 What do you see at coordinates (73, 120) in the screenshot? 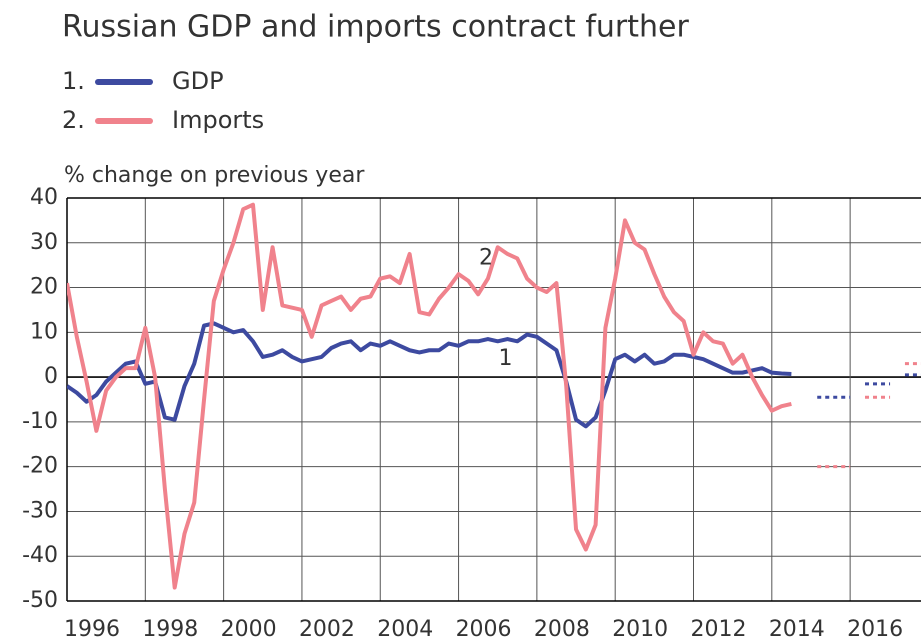
I see `legend-number: 2.` at bounding box center [73, 120].